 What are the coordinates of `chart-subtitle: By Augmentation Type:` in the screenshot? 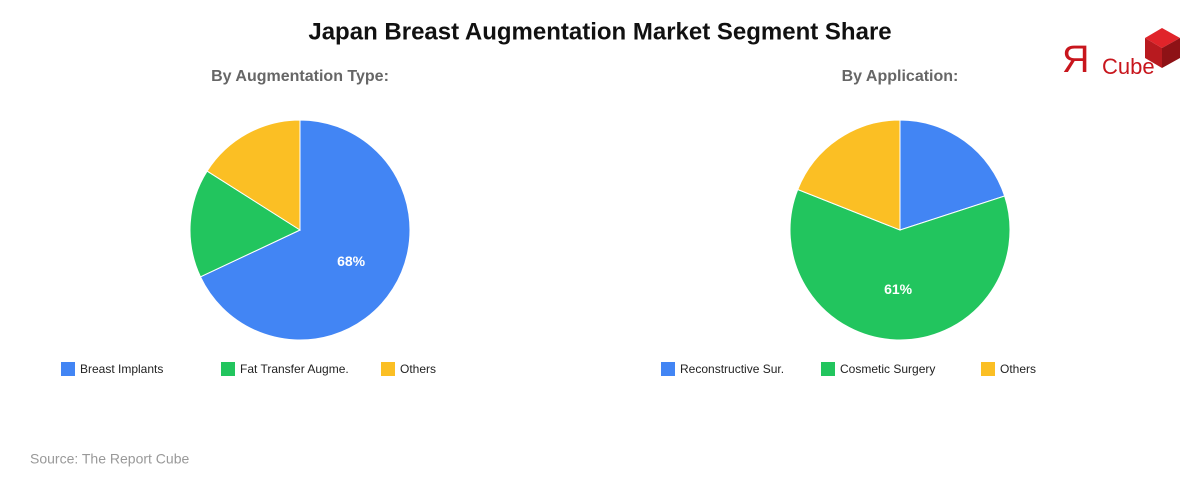 It's located at (300, 76).